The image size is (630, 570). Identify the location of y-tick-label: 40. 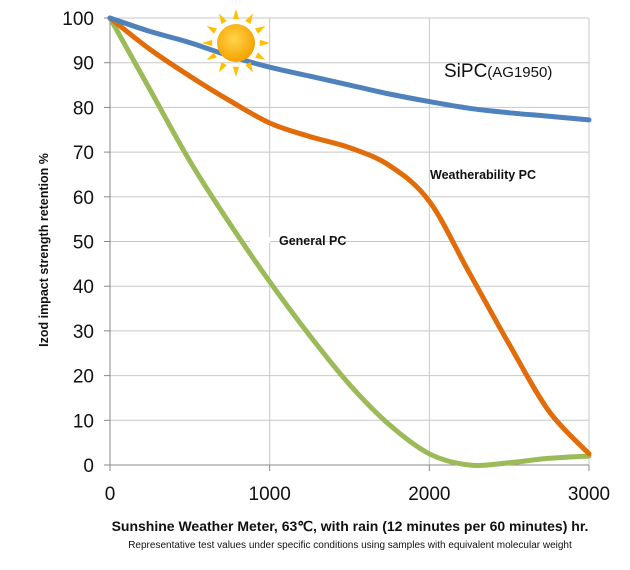
(83, 287).